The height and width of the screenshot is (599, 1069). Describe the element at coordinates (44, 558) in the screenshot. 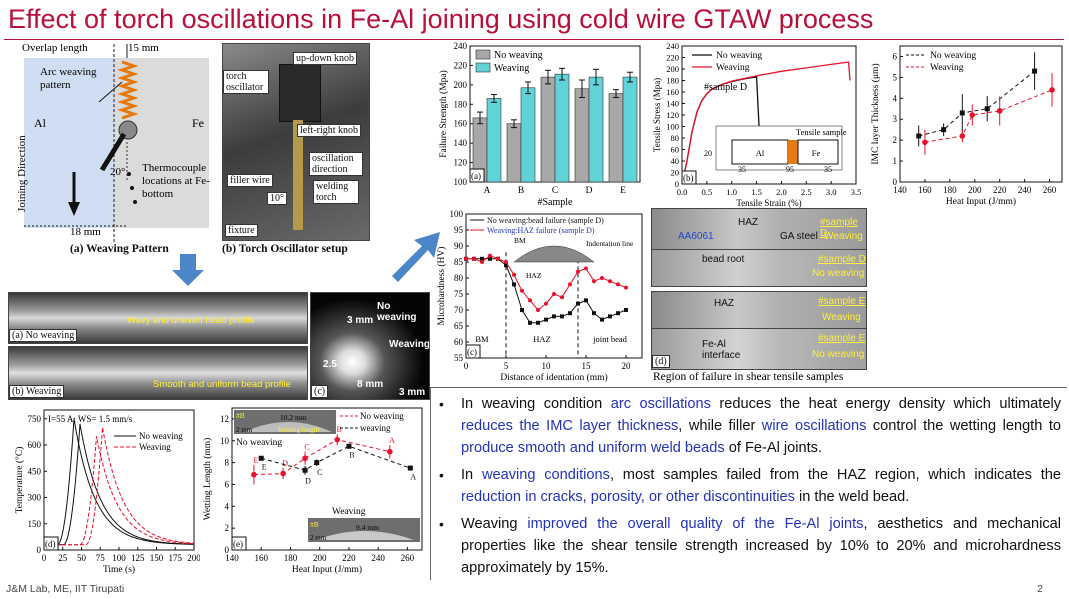

I see `x-tick-label: 0` at that location.